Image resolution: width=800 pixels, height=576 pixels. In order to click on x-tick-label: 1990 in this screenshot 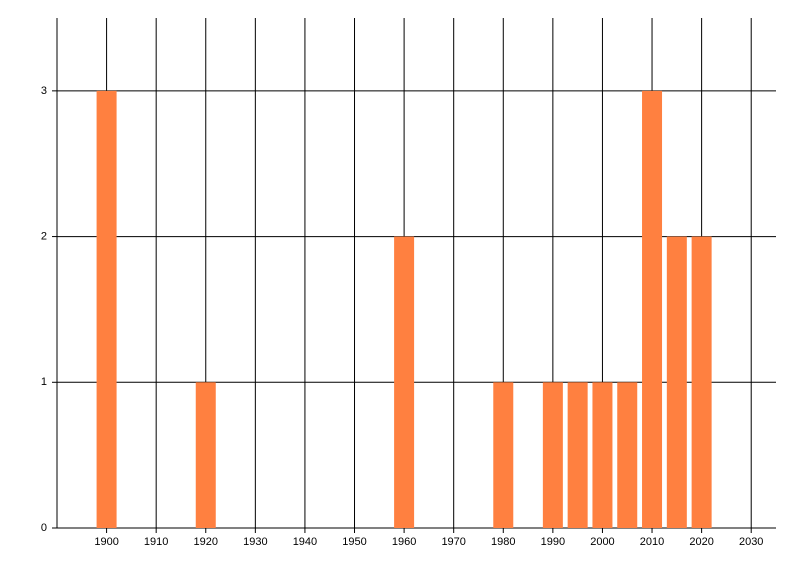, I will do `click(553, 542)`.